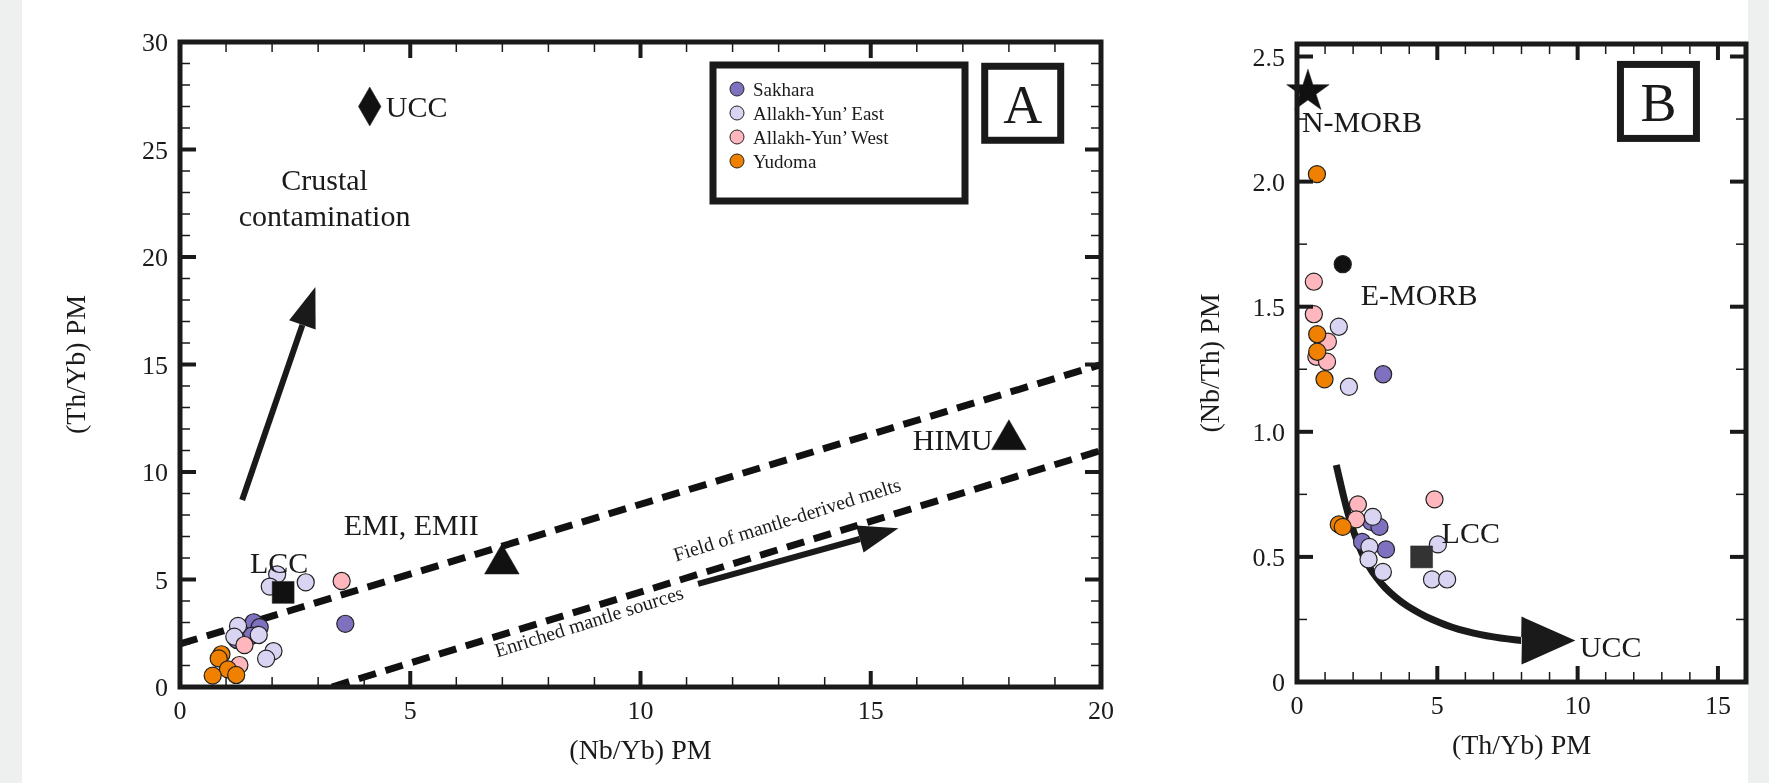 Image resolution: width=1769 pixels, height=783 pixels. I want to click on y-tick-label: 0, so click(1278, 683).